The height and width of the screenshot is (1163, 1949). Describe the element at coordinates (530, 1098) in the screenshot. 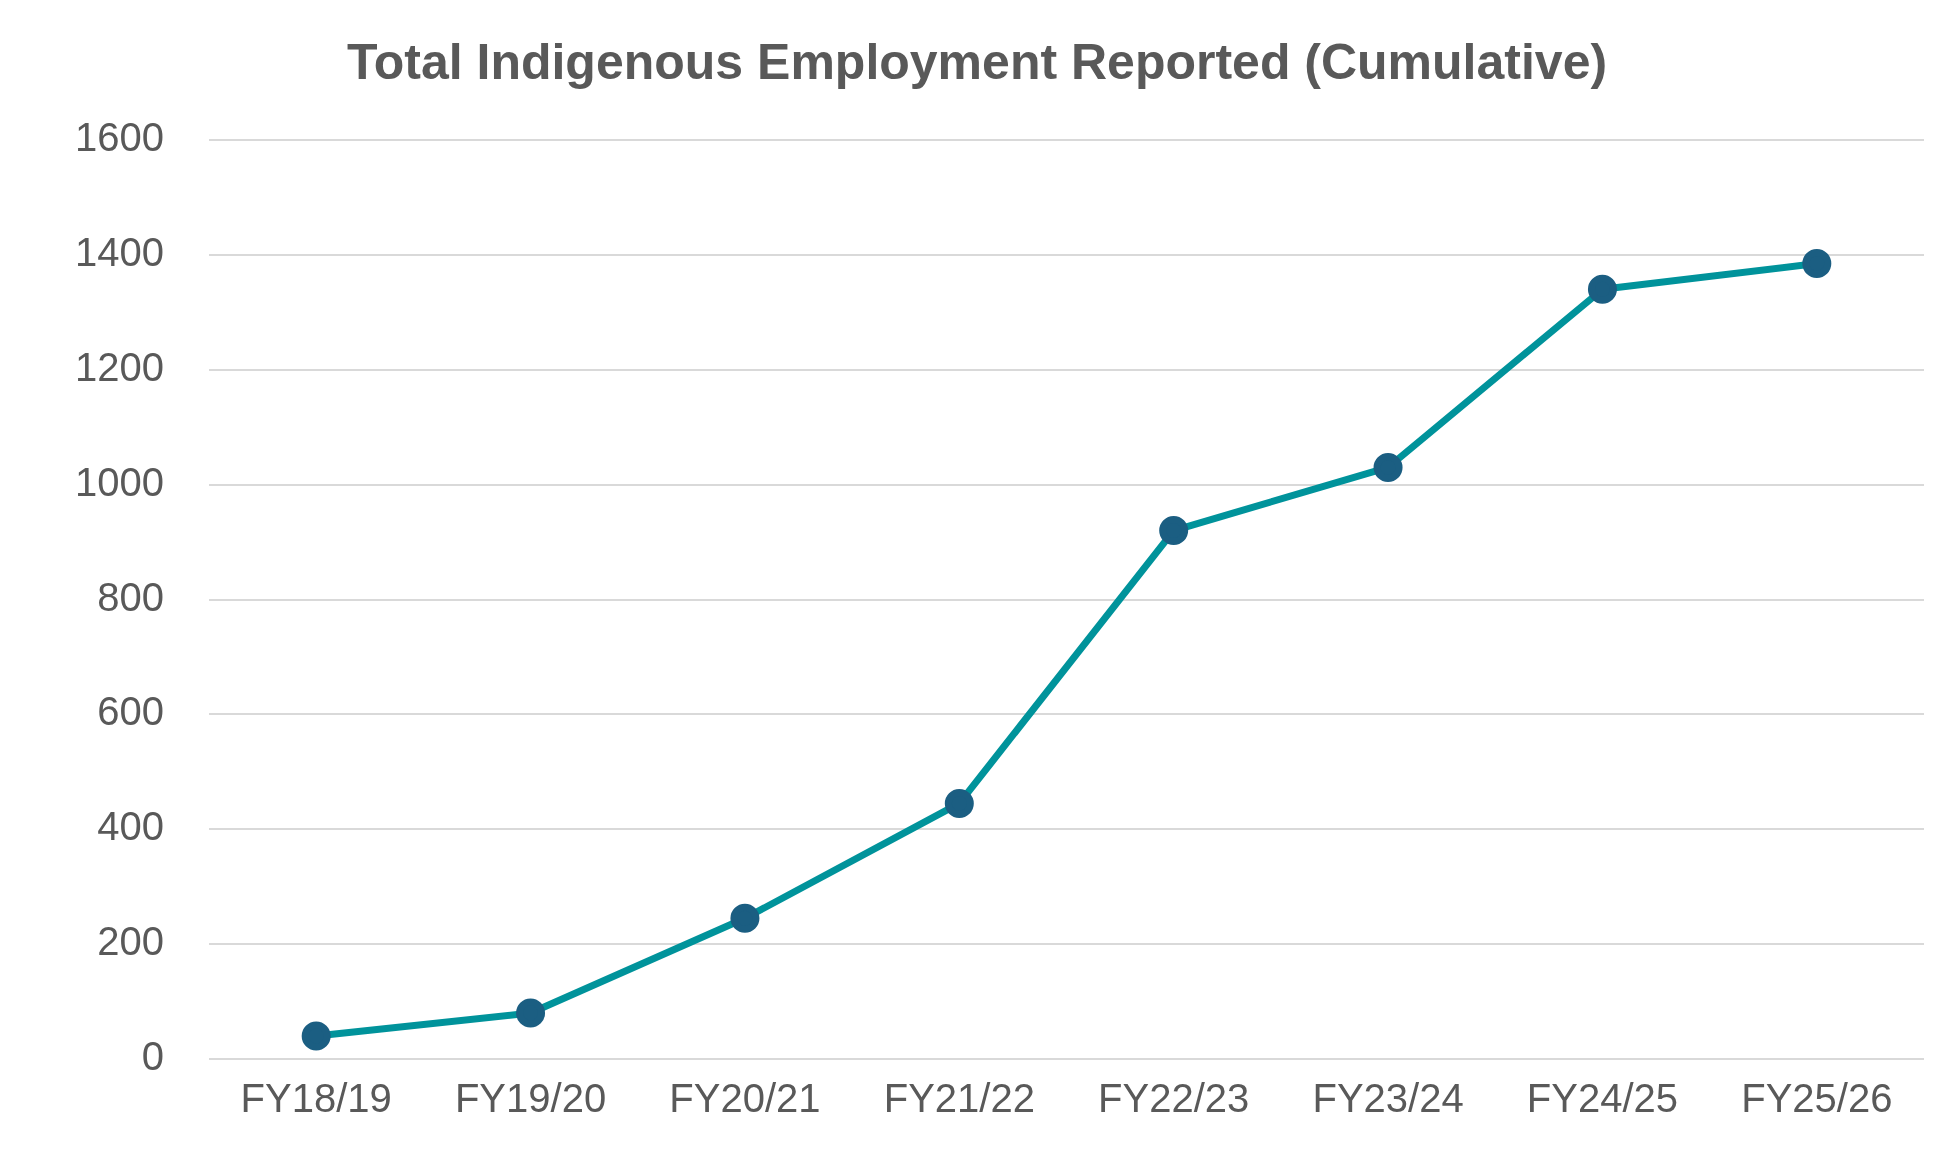

I see `x-tick-label: FY19/20` at that location.